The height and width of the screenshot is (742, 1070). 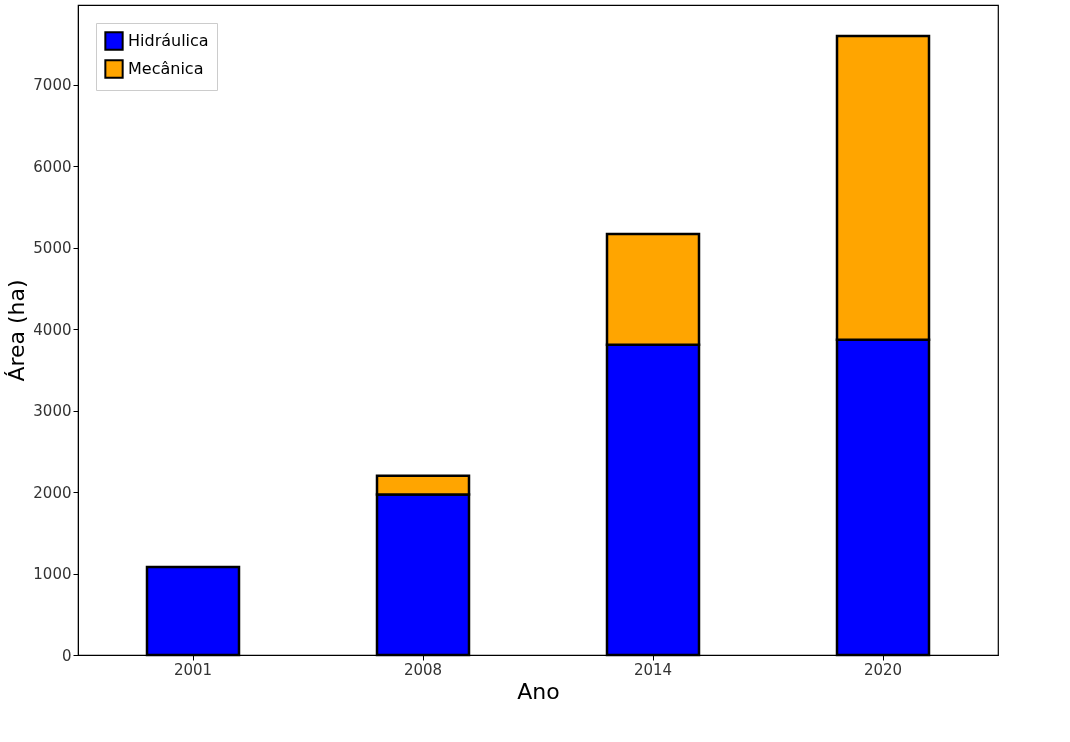 What do you see at coordinates (52, 411) in the screenshot?
I see `y-tick-label: 3000` at bounding box center [52, 411].